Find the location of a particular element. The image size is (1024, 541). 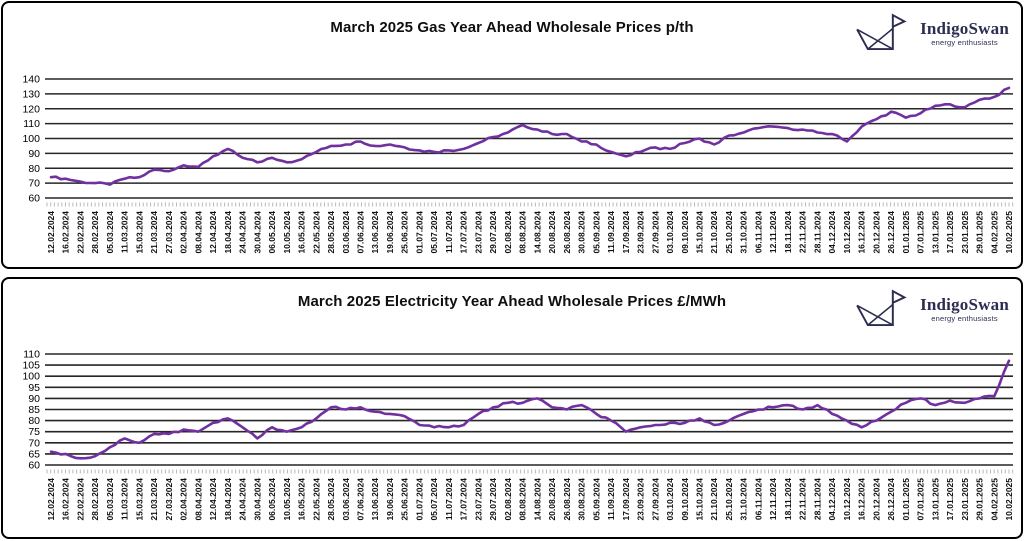

svg-text: 26.12.2024 is located at coordinates (891, 232).